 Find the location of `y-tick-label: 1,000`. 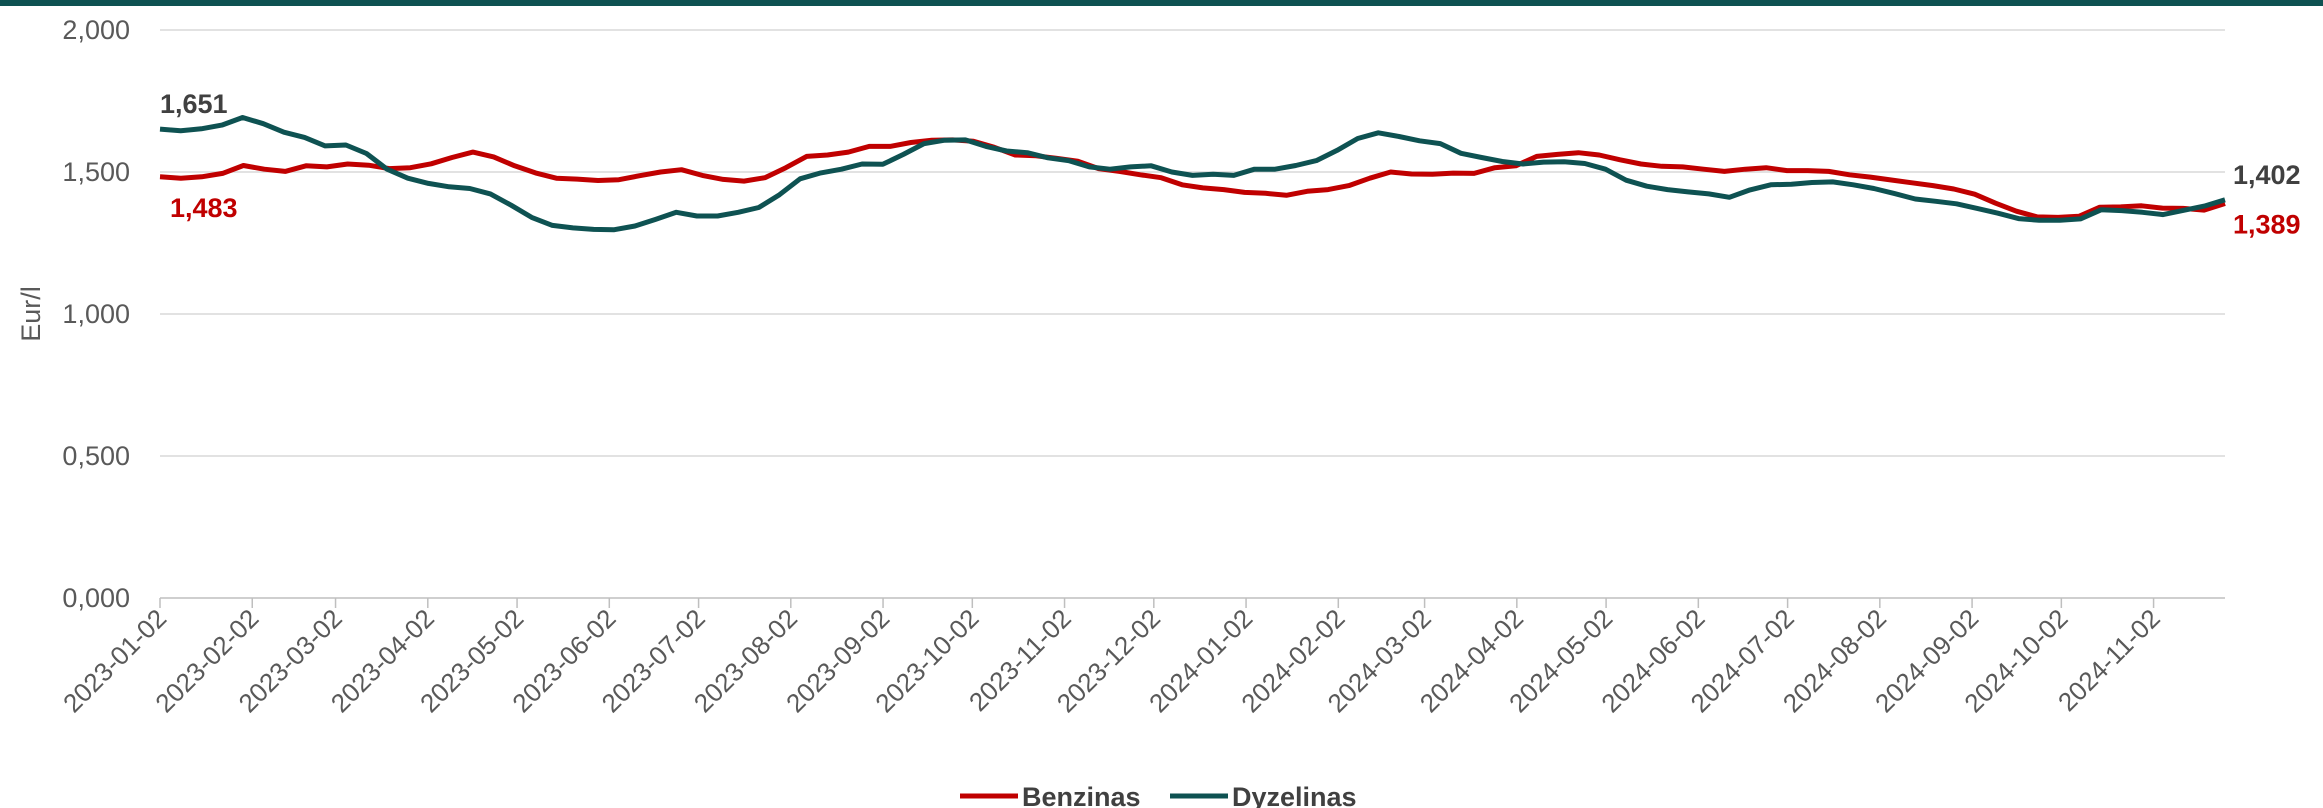

y-tick-label: 1,000 is located at coordinates (96, 314).